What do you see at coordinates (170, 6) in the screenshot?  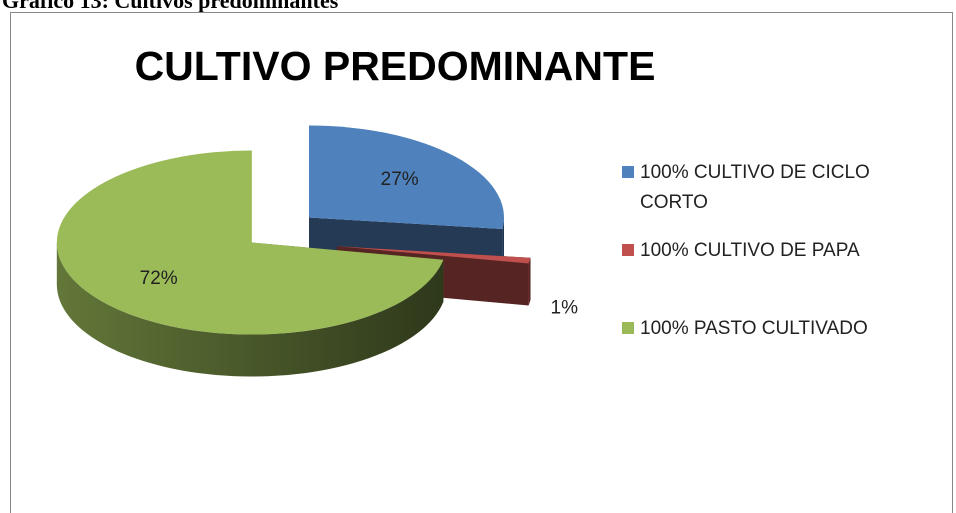 I see `caption: Gráfico 13: Cultivos predominantes` at bounding box center [170, 6].